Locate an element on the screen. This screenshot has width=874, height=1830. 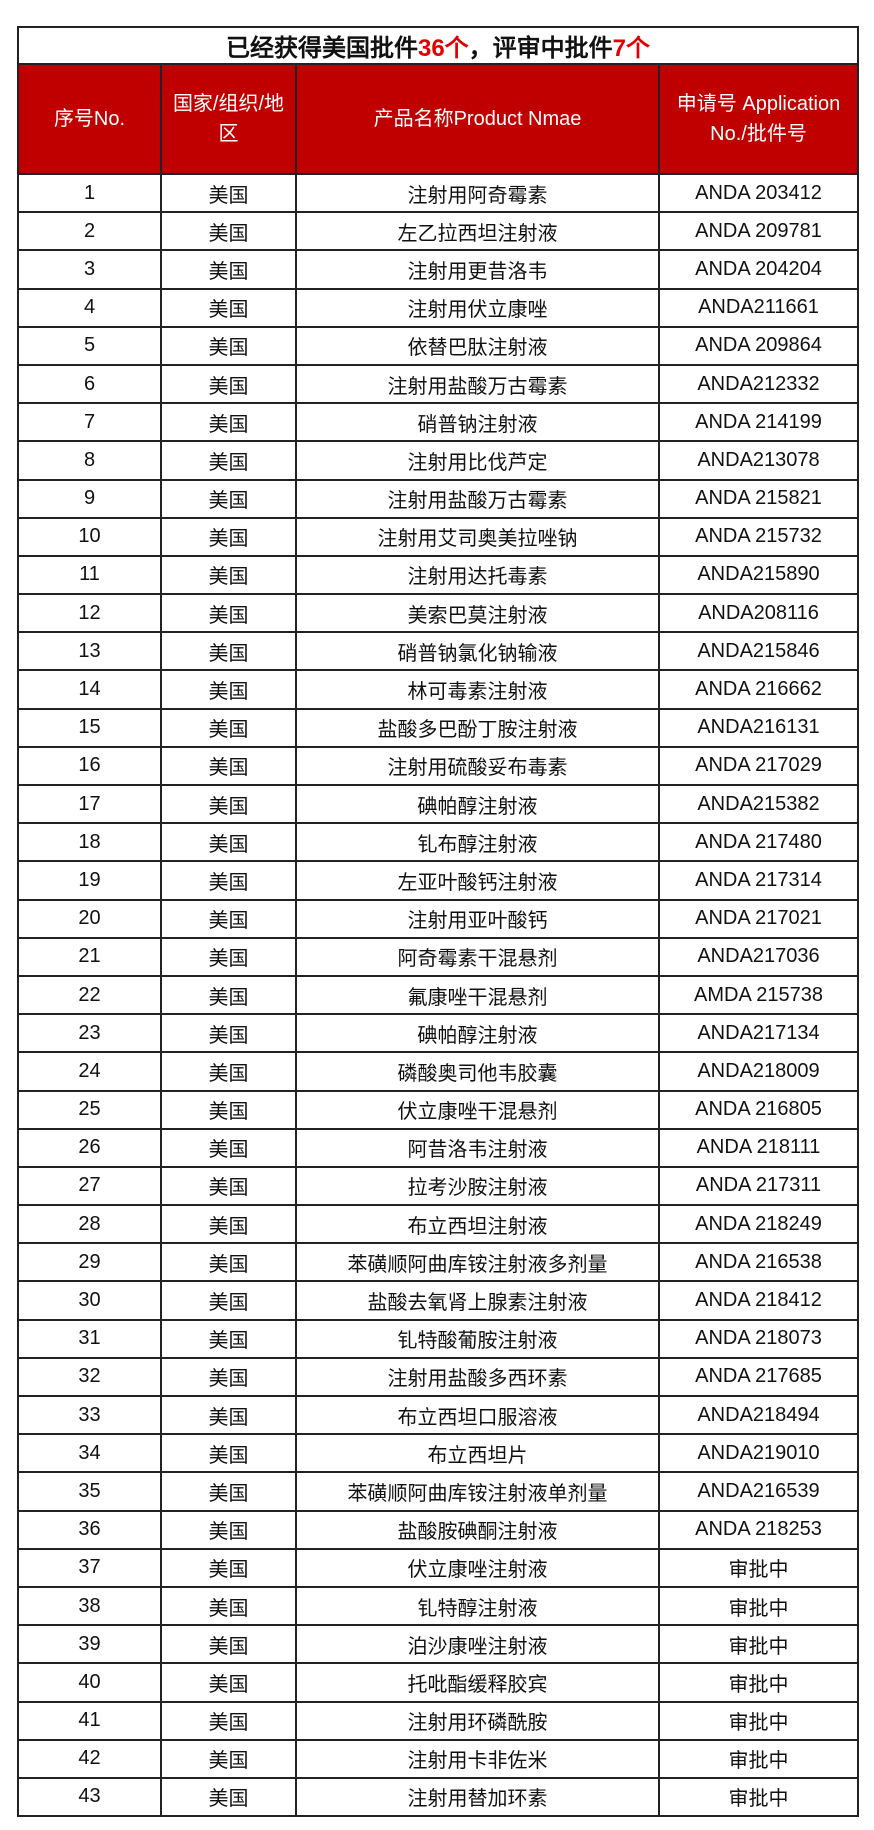
cell-application: AMDA 215738 is located at coordinates (758, 995).